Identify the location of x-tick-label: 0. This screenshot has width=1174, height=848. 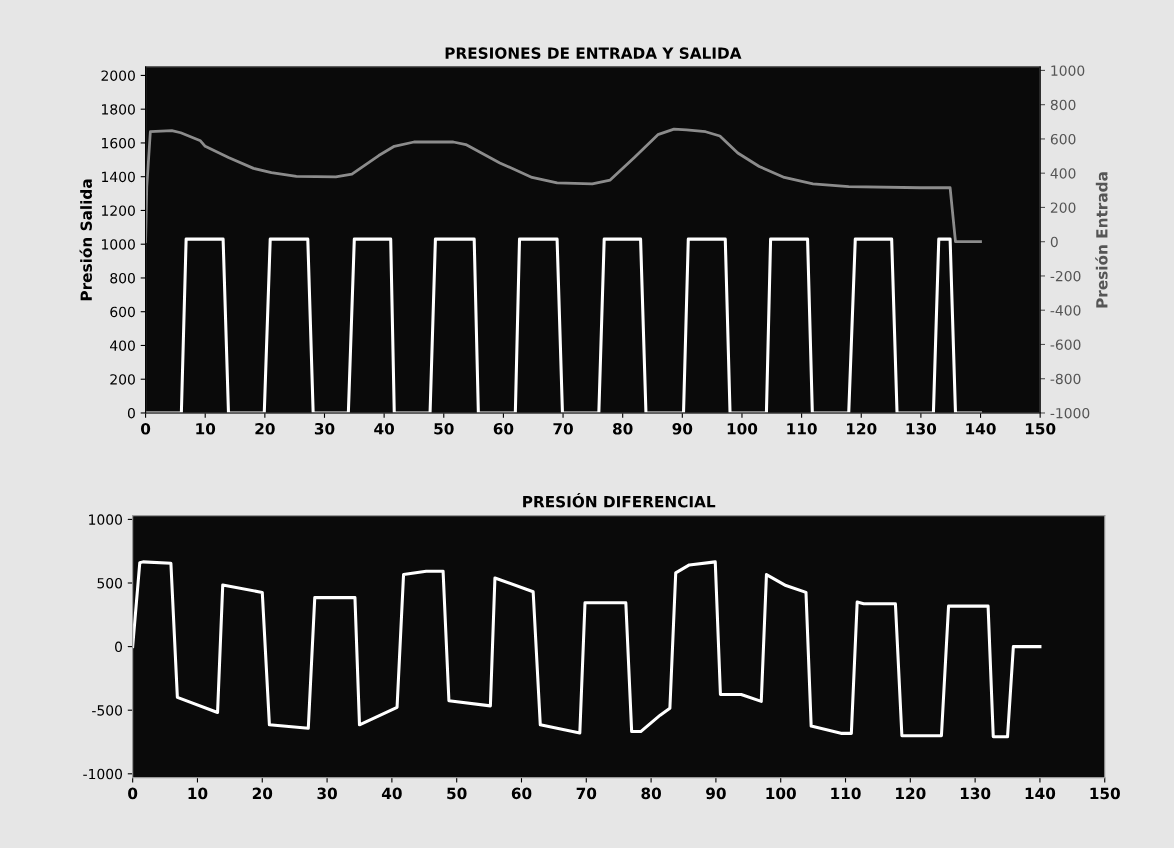
(145, 428).